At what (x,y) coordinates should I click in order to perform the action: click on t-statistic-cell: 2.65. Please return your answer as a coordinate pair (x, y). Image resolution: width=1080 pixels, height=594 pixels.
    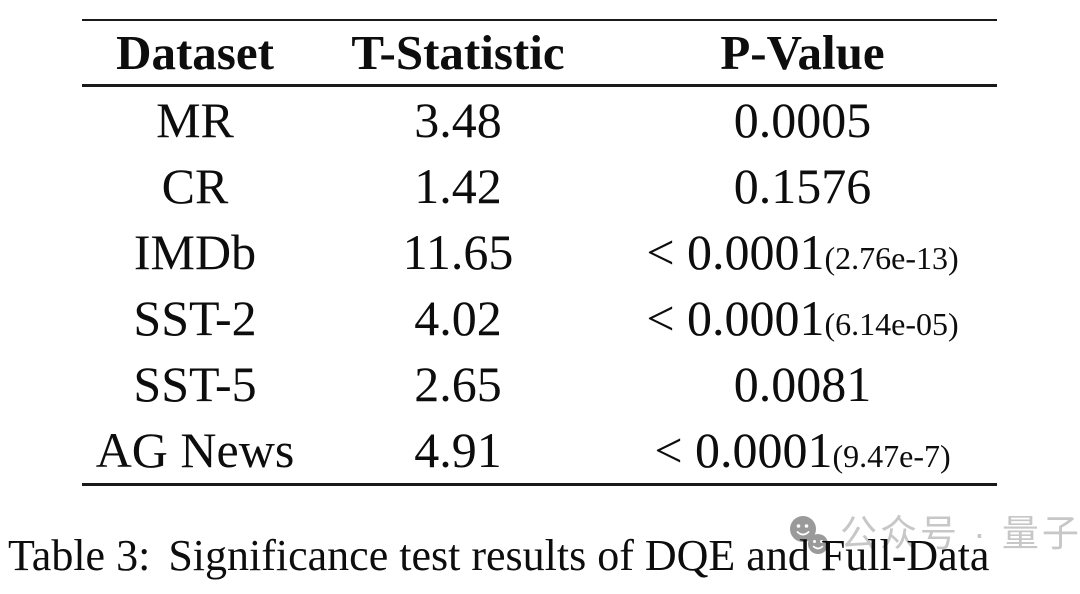
    Looking at the image, I should click on (458, 384).